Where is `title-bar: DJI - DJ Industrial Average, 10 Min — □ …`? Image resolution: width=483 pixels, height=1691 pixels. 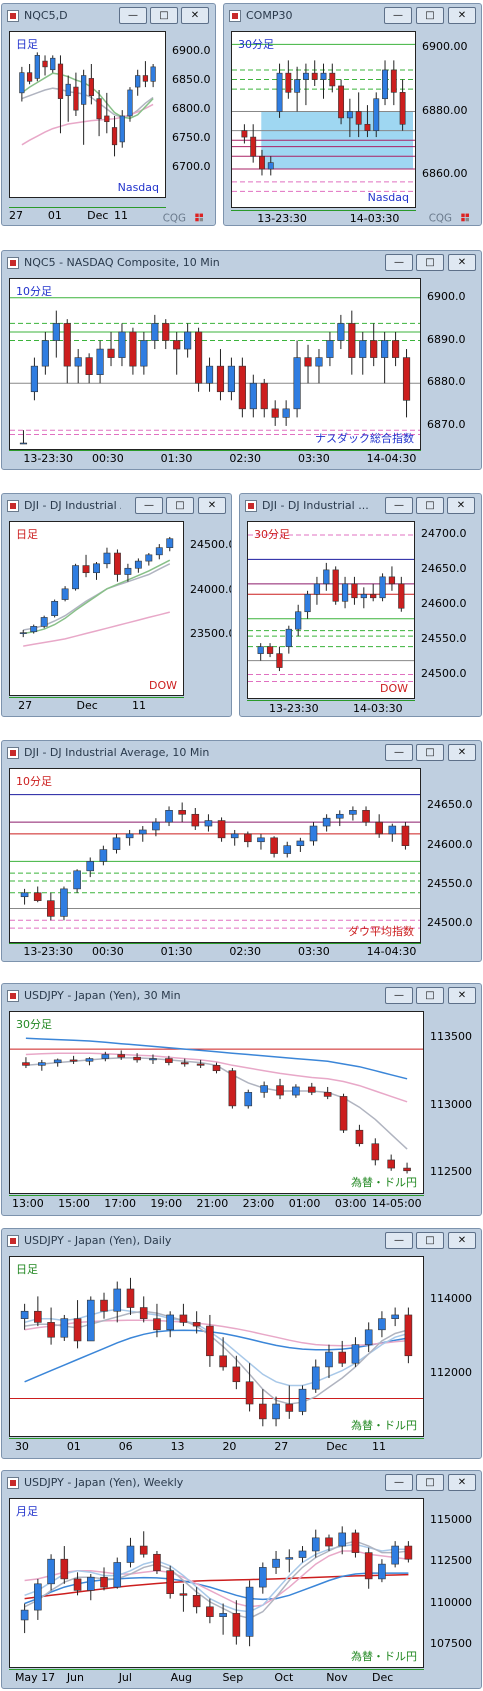 title-bar: DJI - DJ Industrial Average, 10 Min — □ … is located at coordinates (241, 753).